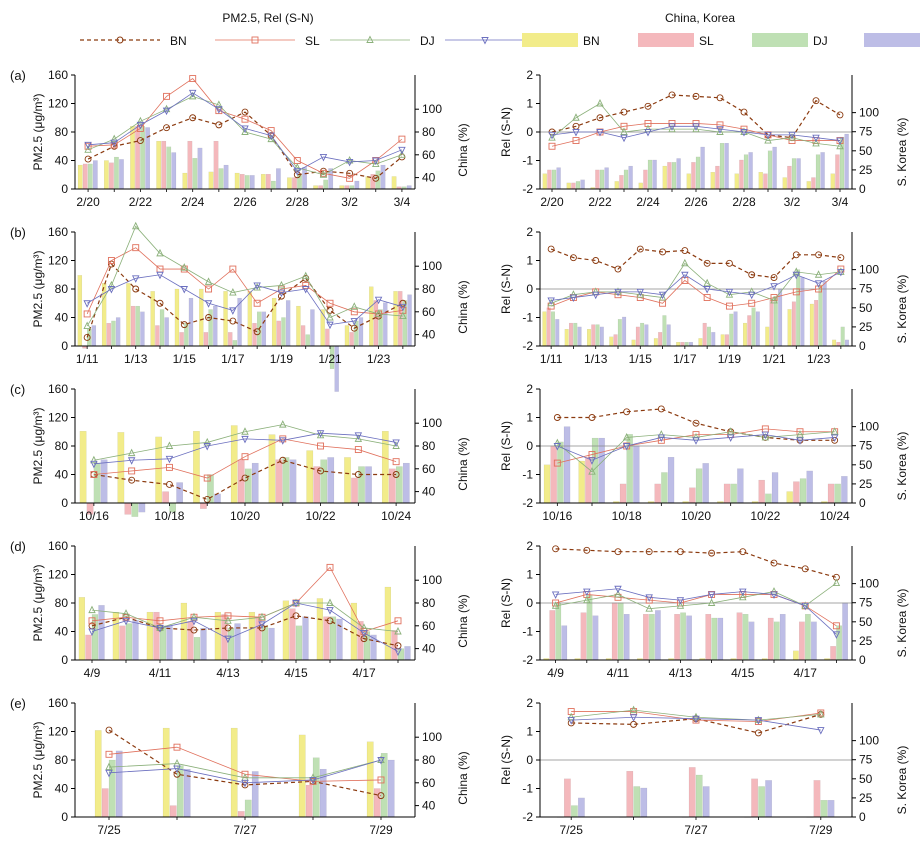 The height and width of the screenshot is (853, 922). Describe the element at coordinates (58, 732) in the screenshot. I see `y-tick-label: 120` at that location.